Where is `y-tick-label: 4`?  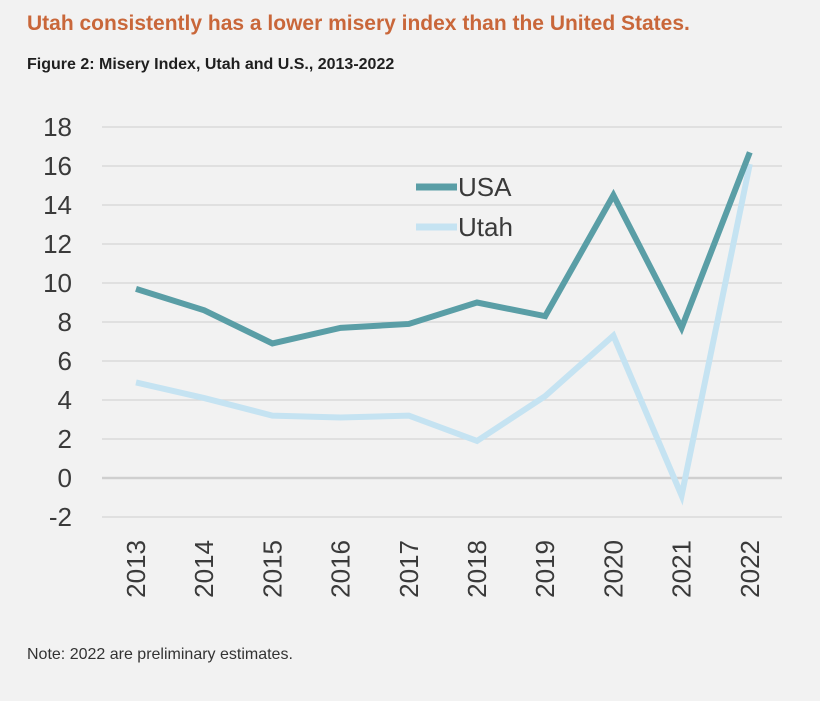
y-tick-label: 4 is located at coordinates (65, 400).